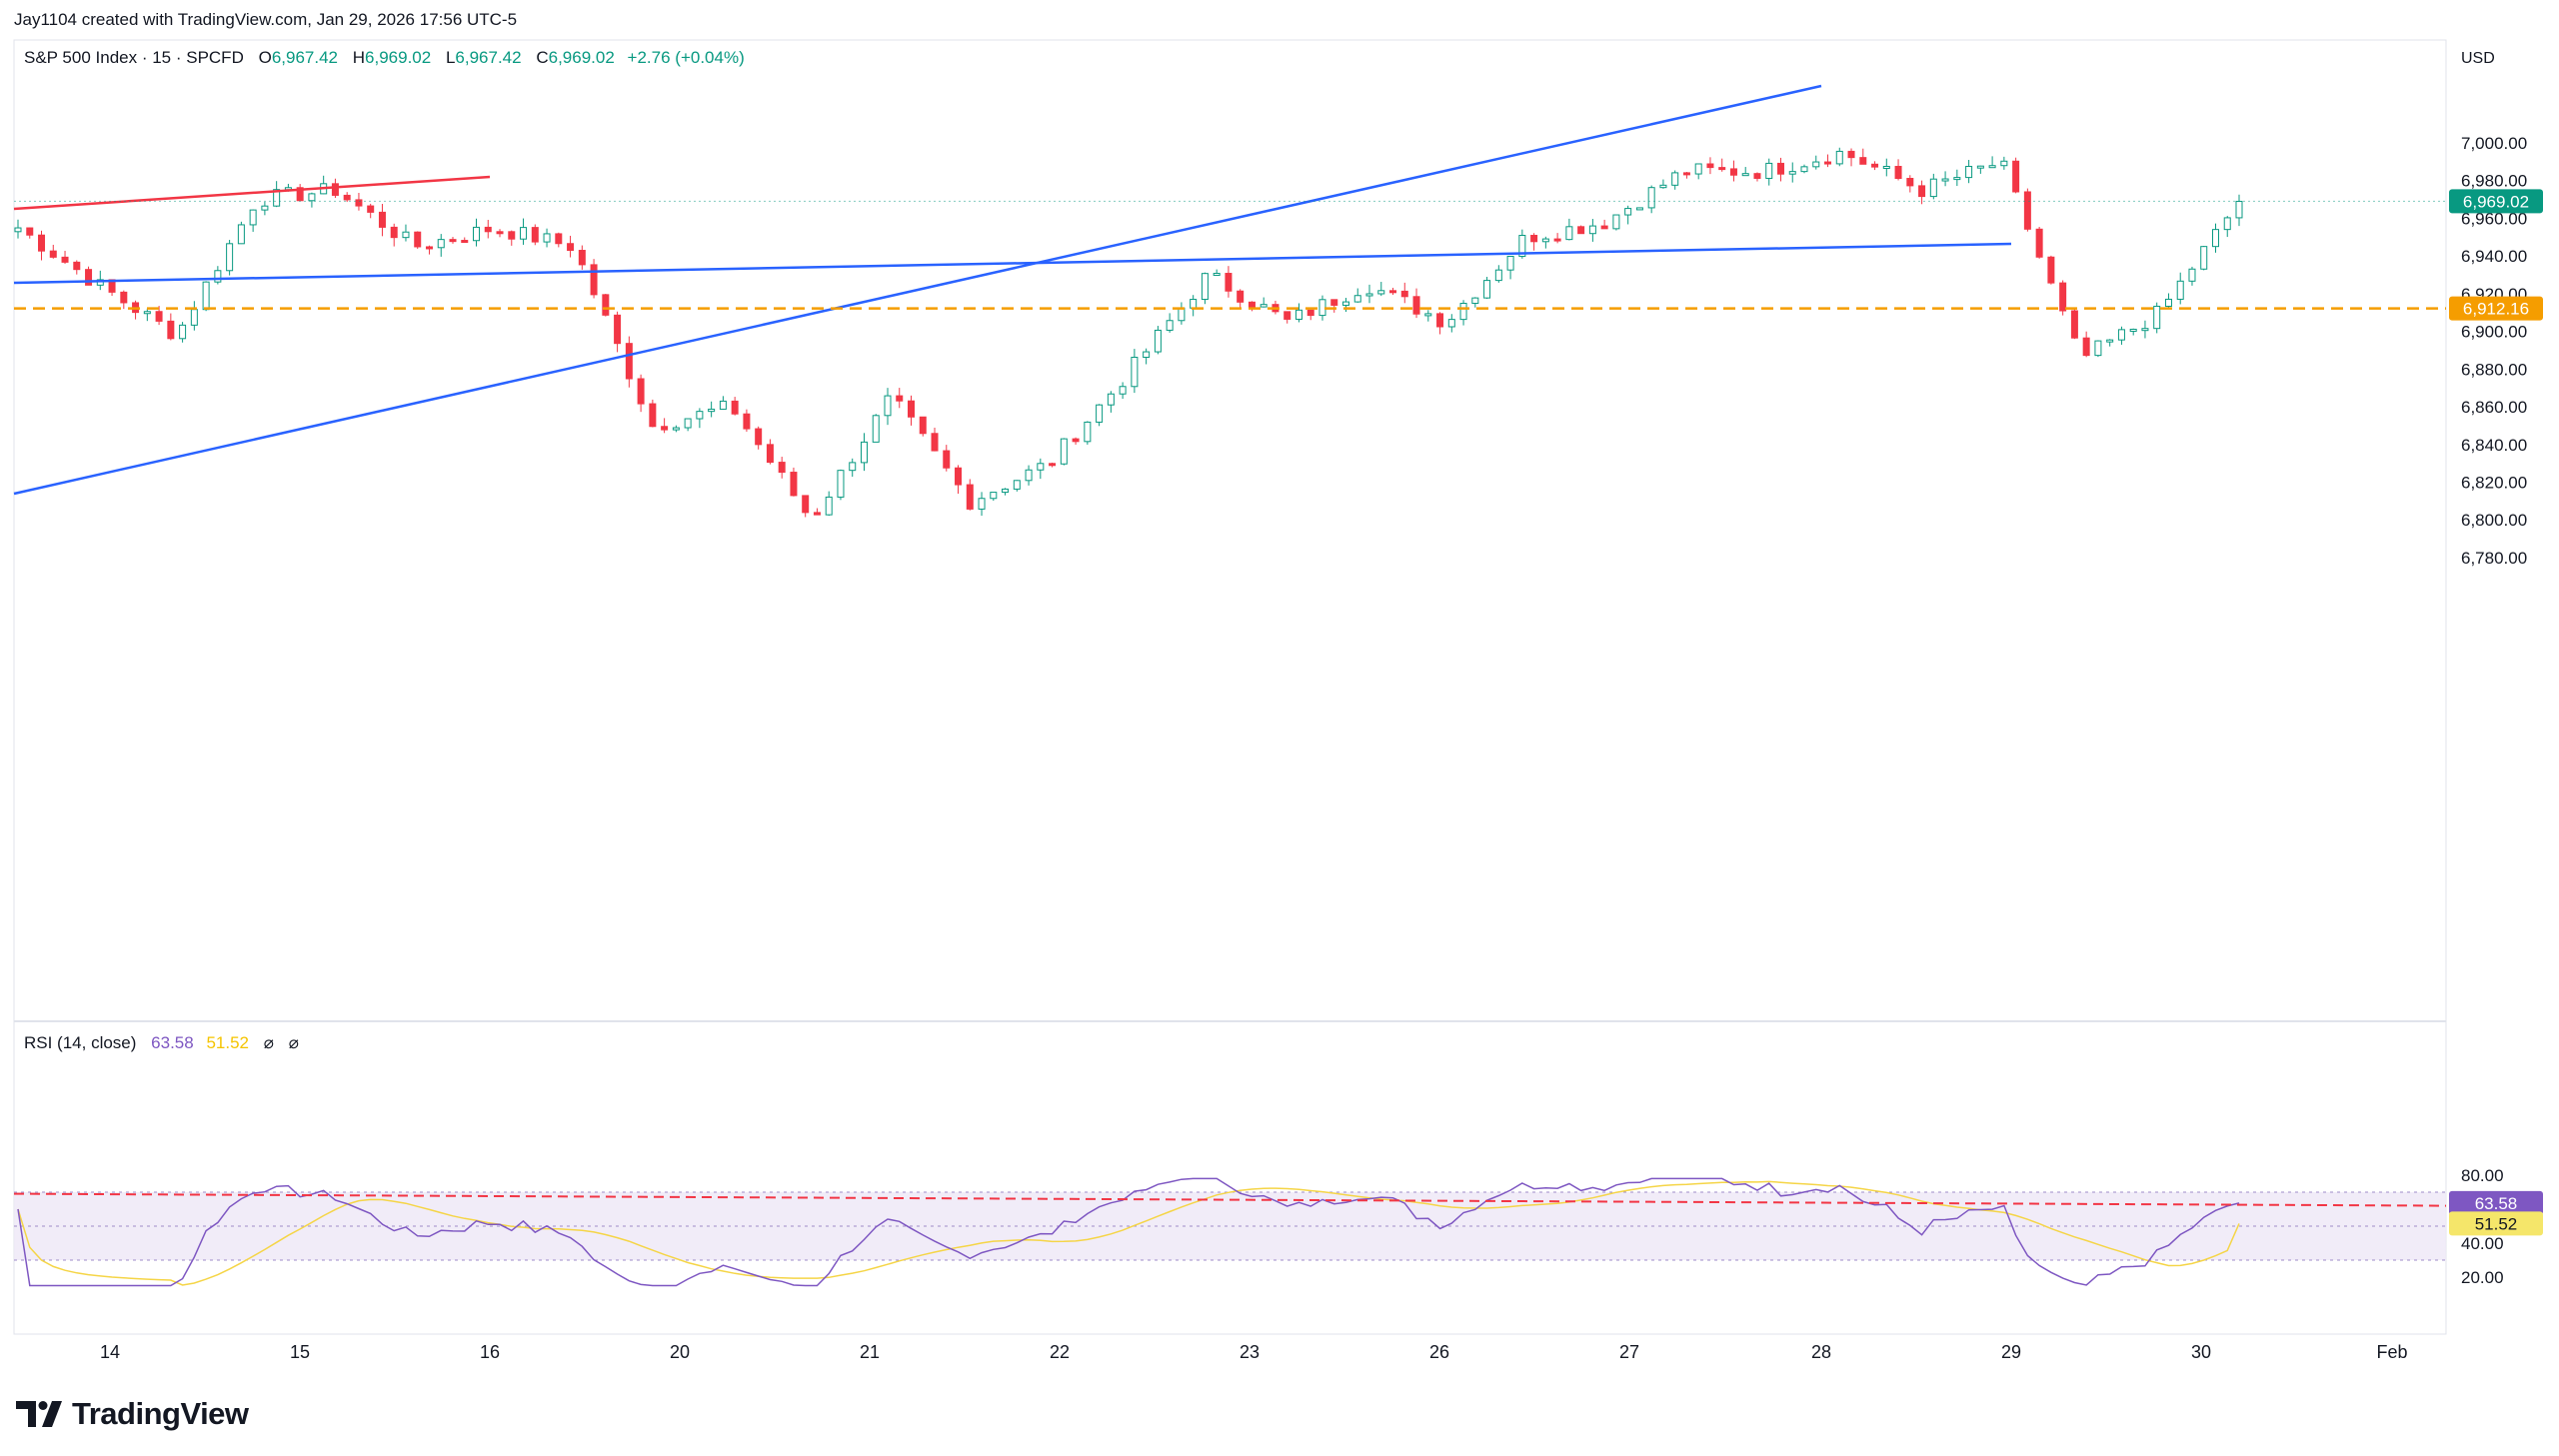 Image resolution: width=2559 pixels, height=1456 pixels. I want to click on rsi-visibility-icon: ⌀, so click(268, 1042).